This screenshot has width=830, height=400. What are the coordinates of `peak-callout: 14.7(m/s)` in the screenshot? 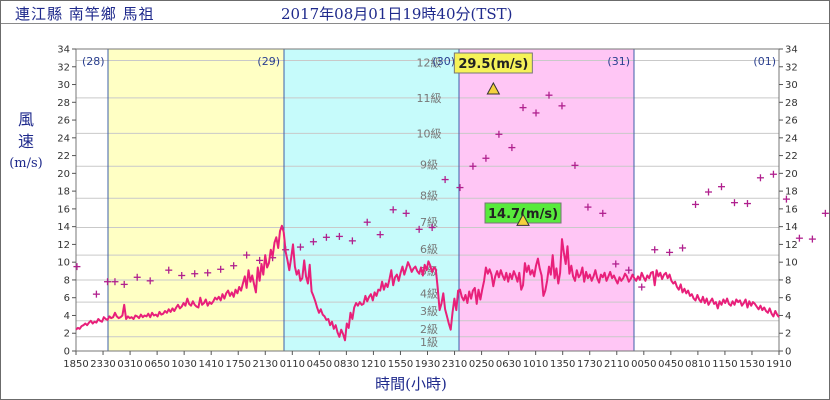 It's located at (523, 214).